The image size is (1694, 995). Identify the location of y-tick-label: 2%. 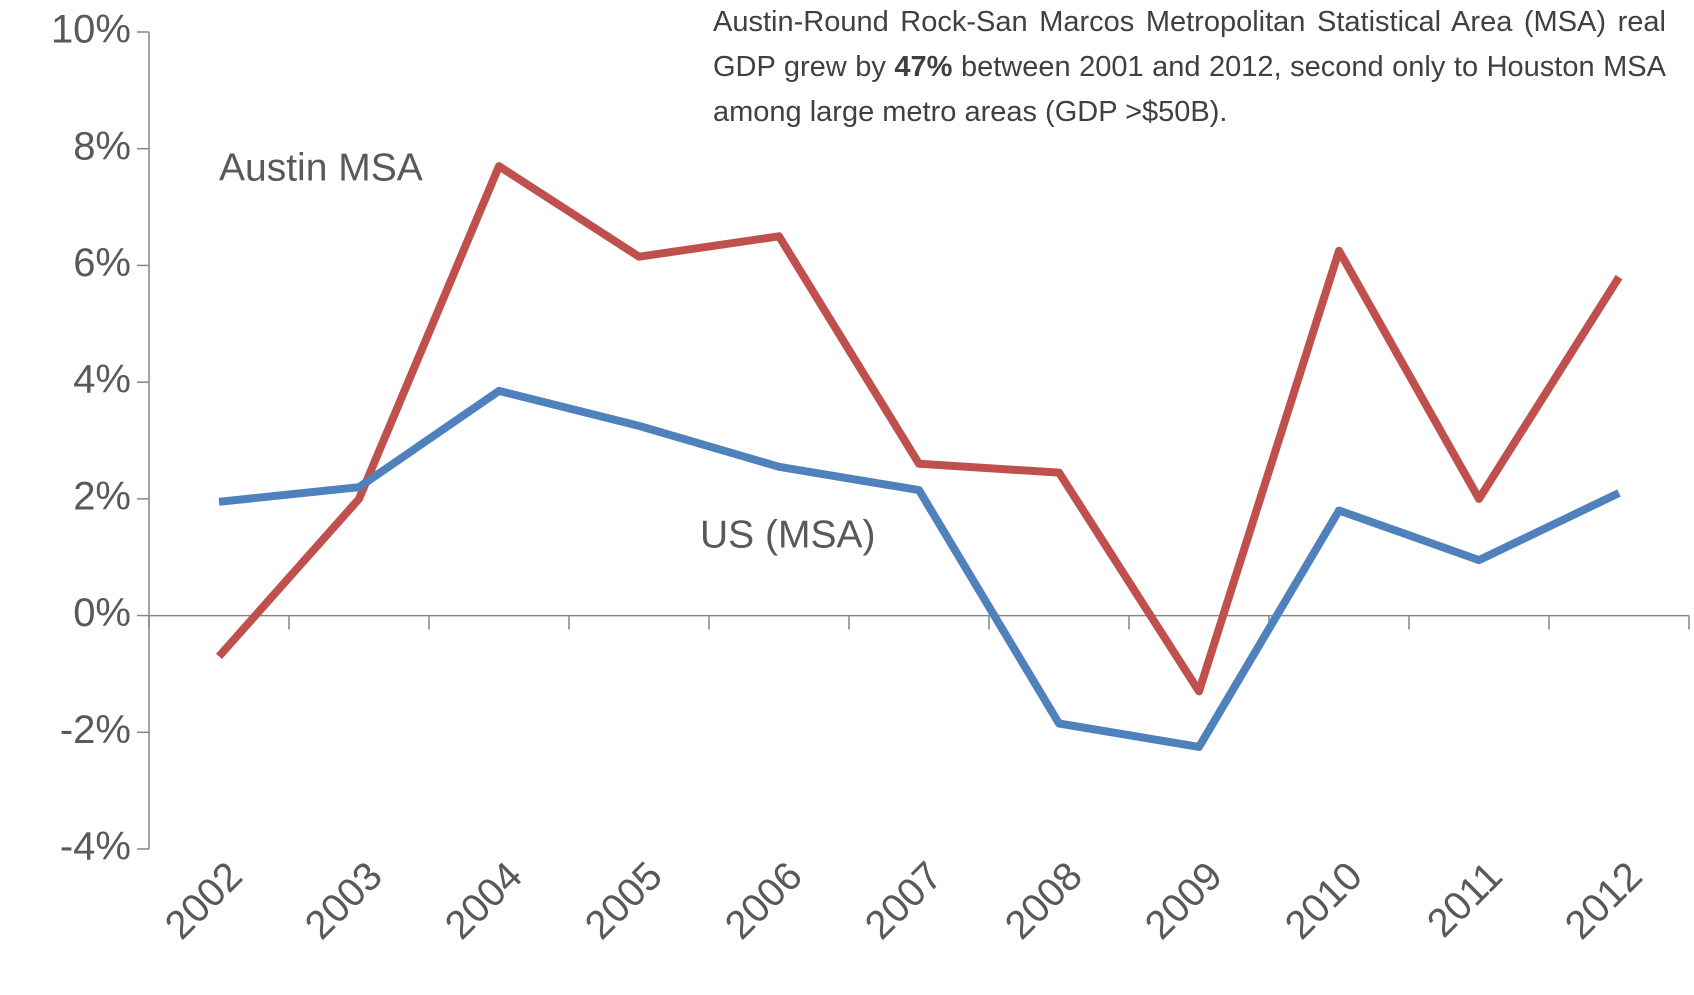
(102, 496).